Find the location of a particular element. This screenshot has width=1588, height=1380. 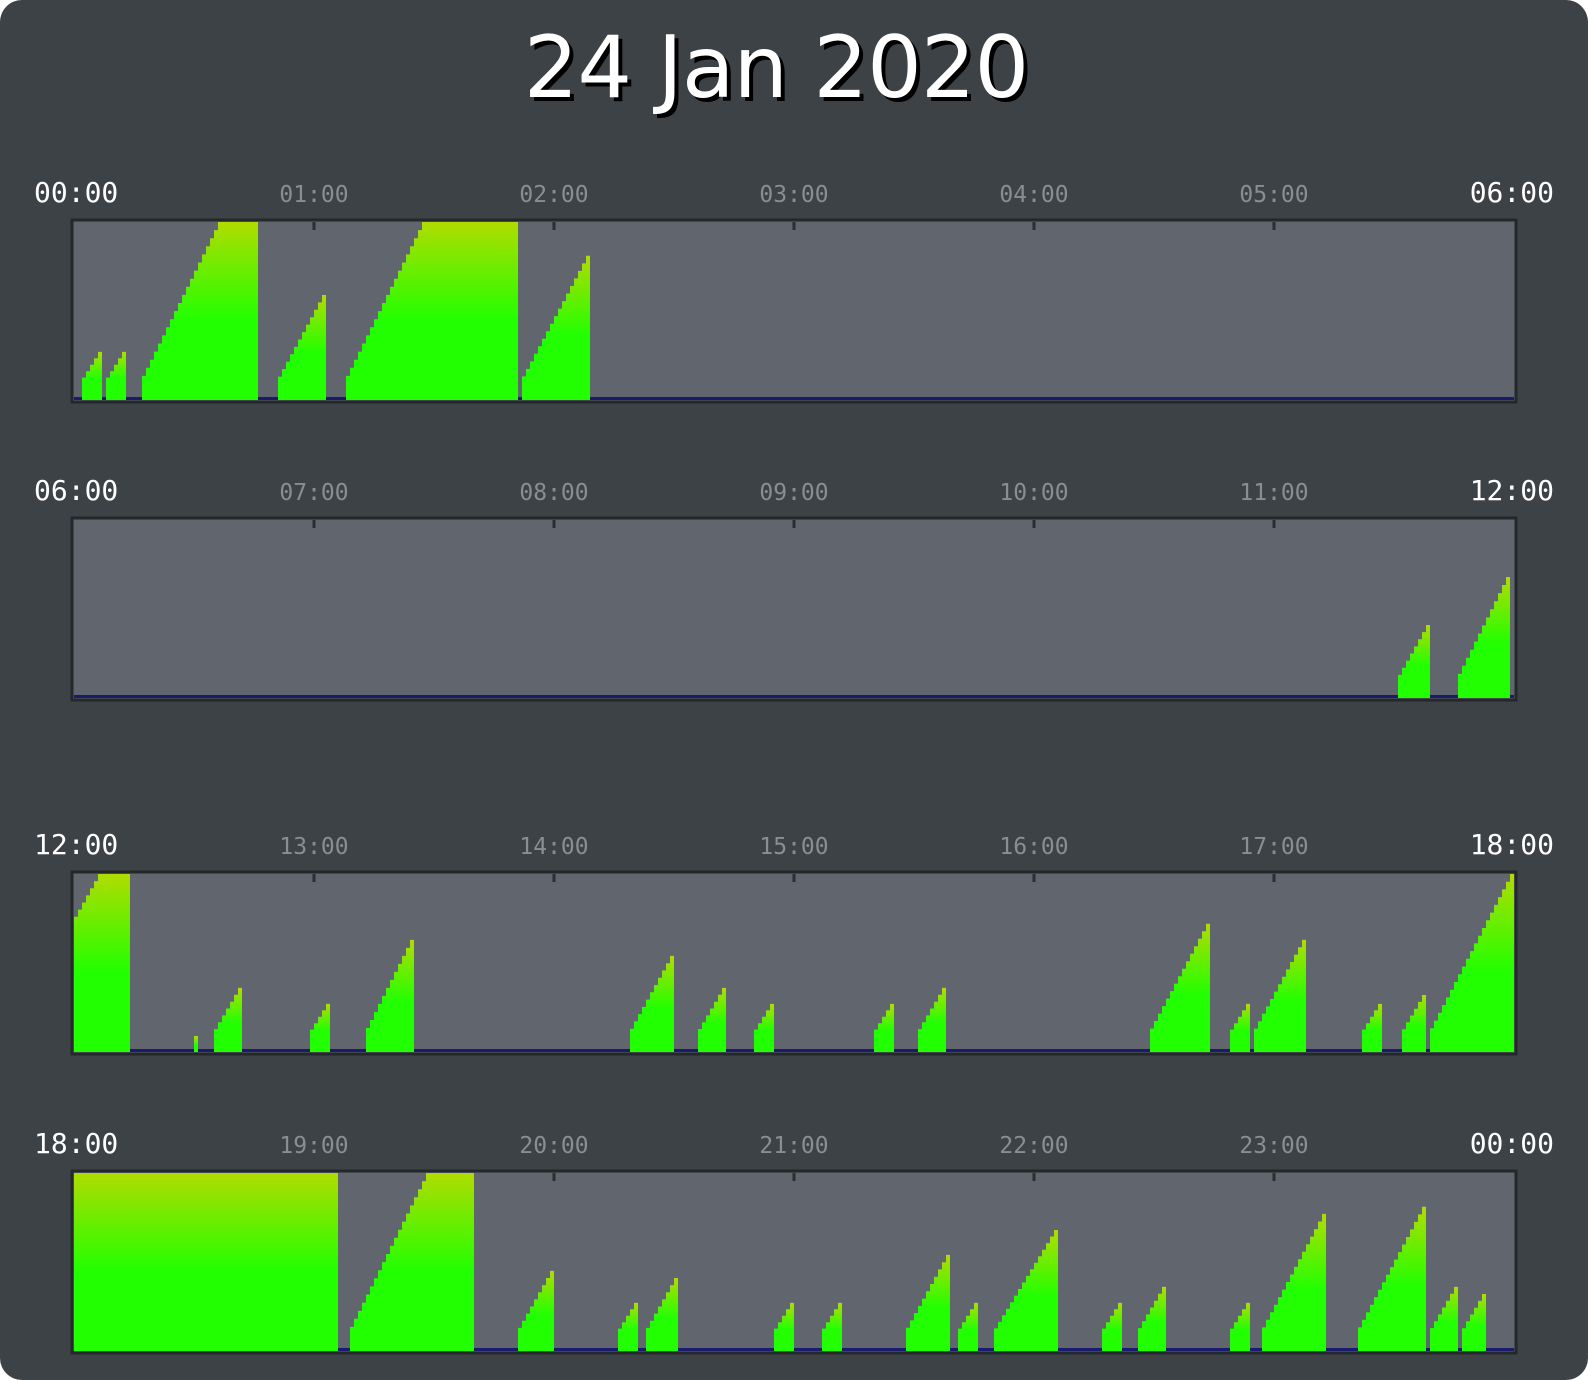

tick-label: 01:00 is located at coordinates (313, 195).